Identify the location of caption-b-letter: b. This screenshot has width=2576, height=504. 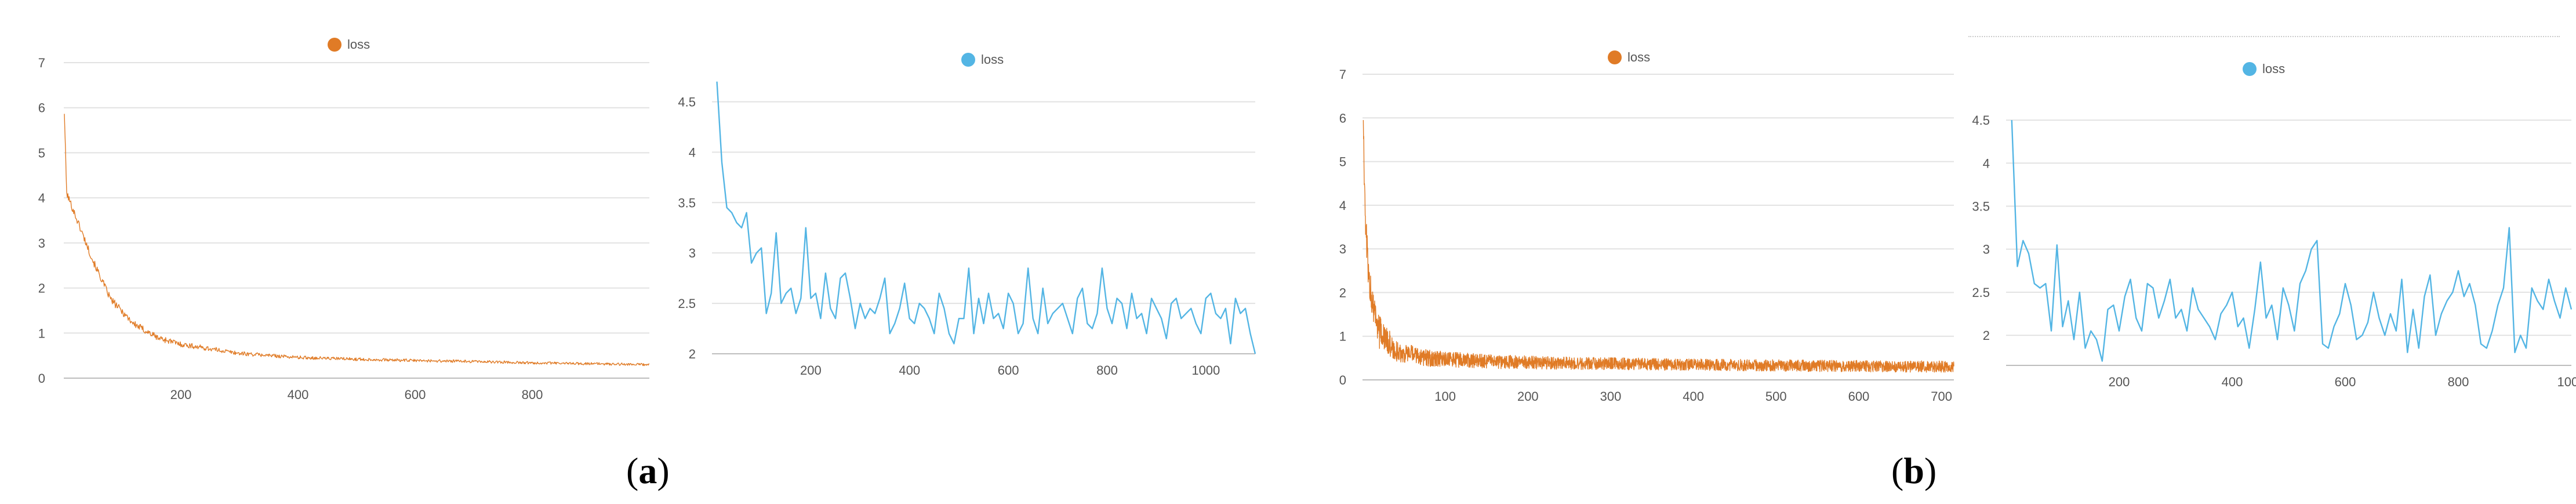
(1913, 470).